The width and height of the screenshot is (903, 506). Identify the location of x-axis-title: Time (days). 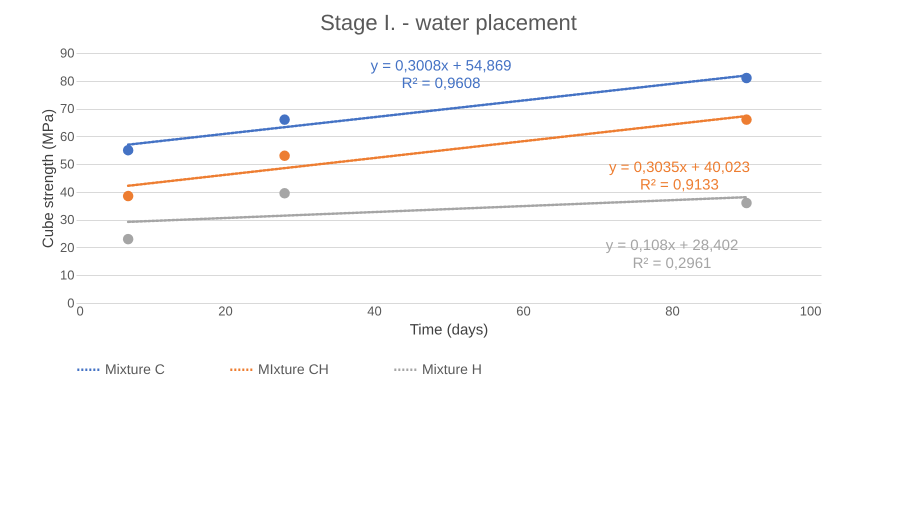
(449, 330).